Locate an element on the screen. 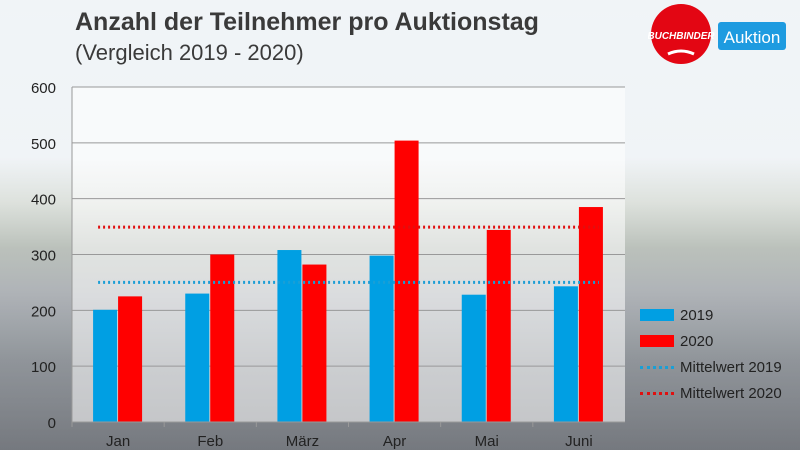 The width and height of the screenshot is (800, 450). buchbinder-logo: BUCHBINDER Auktion is located at coordinates (722, 41).